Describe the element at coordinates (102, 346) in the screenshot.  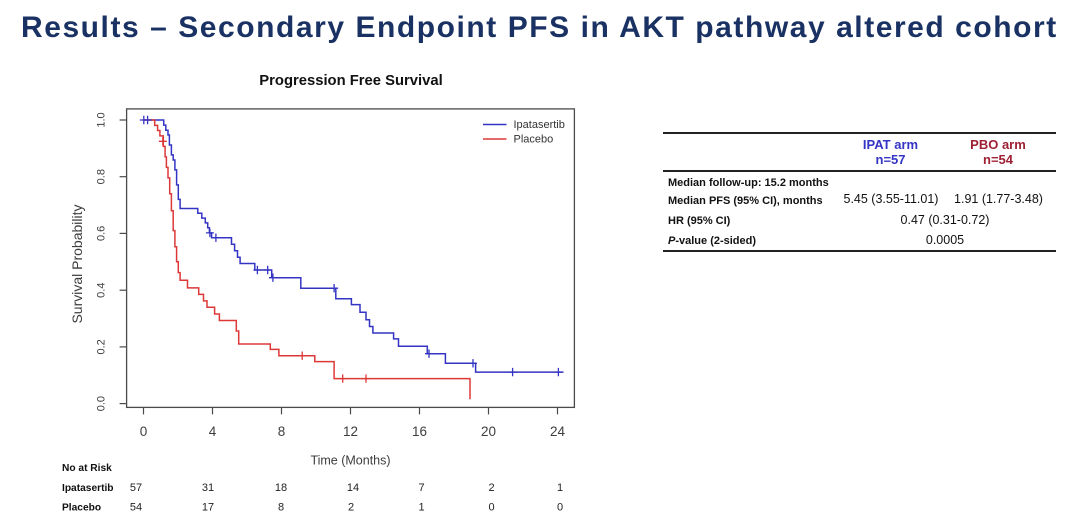
I see `svg-text: 0.2` at that location.